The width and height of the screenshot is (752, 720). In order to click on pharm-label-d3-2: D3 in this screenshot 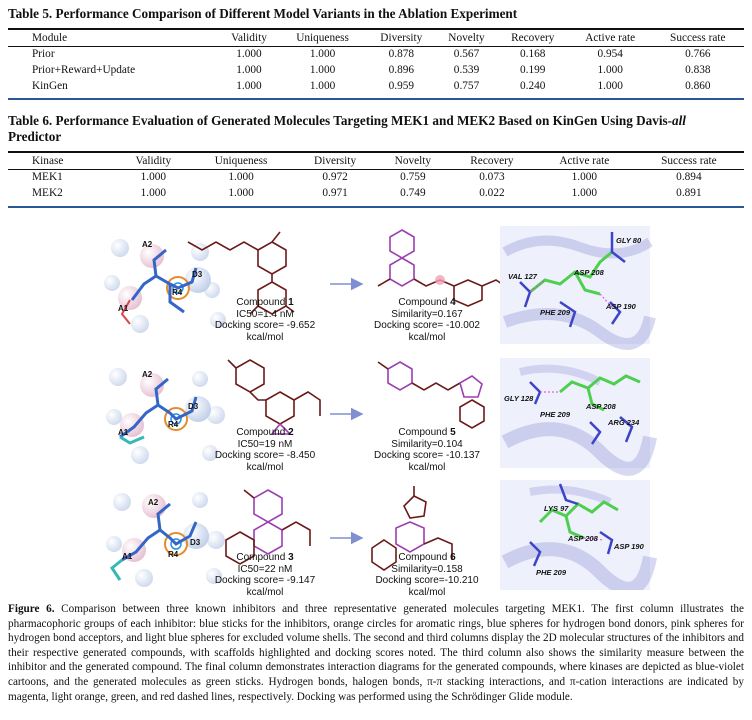, I will do `click(193, 406)`.